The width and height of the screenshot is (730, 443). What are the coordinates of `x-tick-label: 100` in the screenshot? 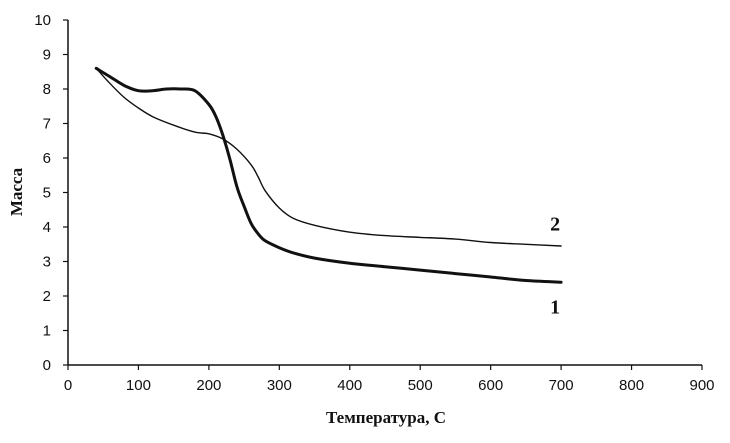 It's located at (138, 385).